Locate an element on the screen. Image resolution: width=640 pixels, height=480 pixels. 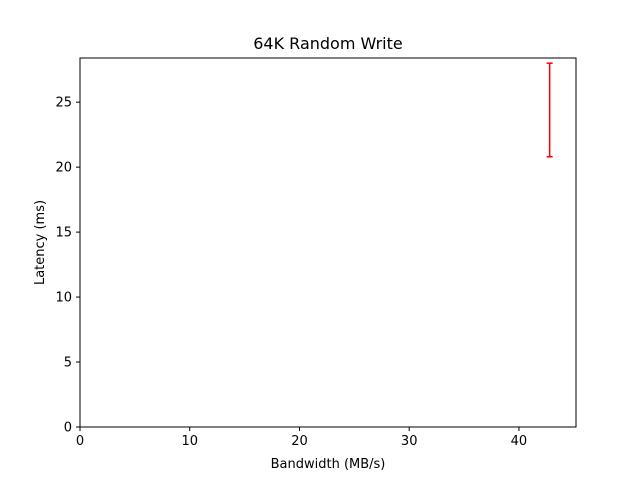
x-tick-label: 10 is located at coordinates (189, 441).